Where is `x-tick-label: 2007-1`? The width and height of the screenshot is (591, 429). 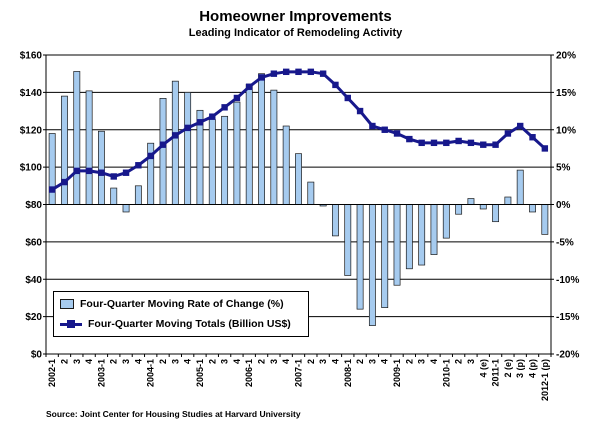 x-tick-label: 2007-1 is located at coordinates (299, 373).